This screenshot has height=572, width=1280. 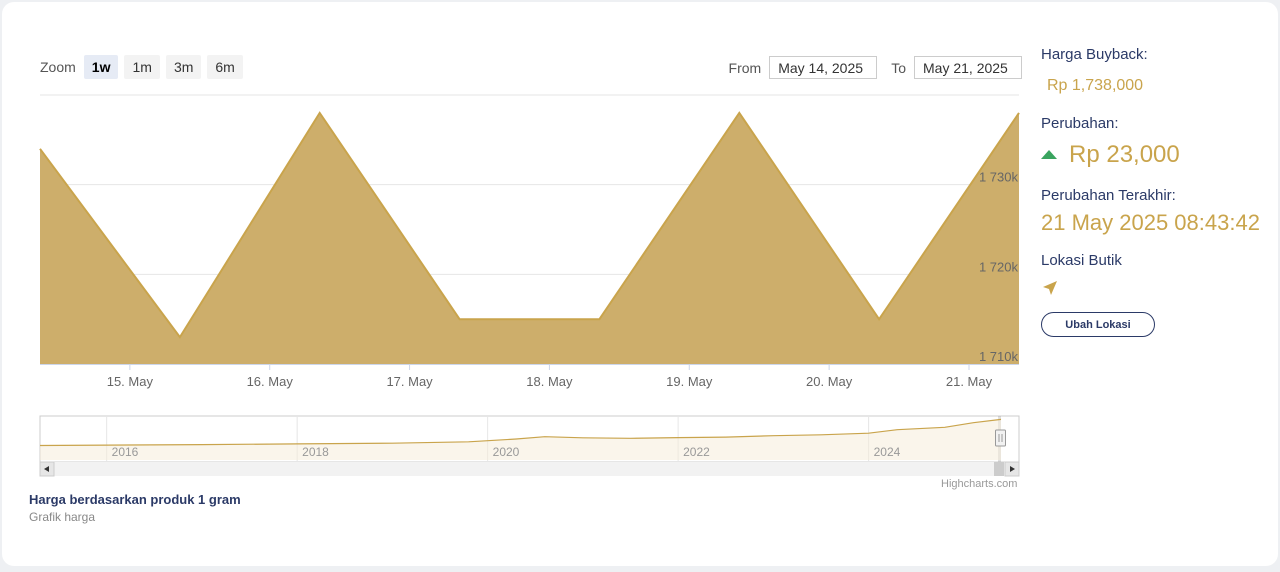 What do you see at coordinates (130, 381) in the screenshot?
I see `x-tick-label: 15. May` at bounding box center [130, 381].